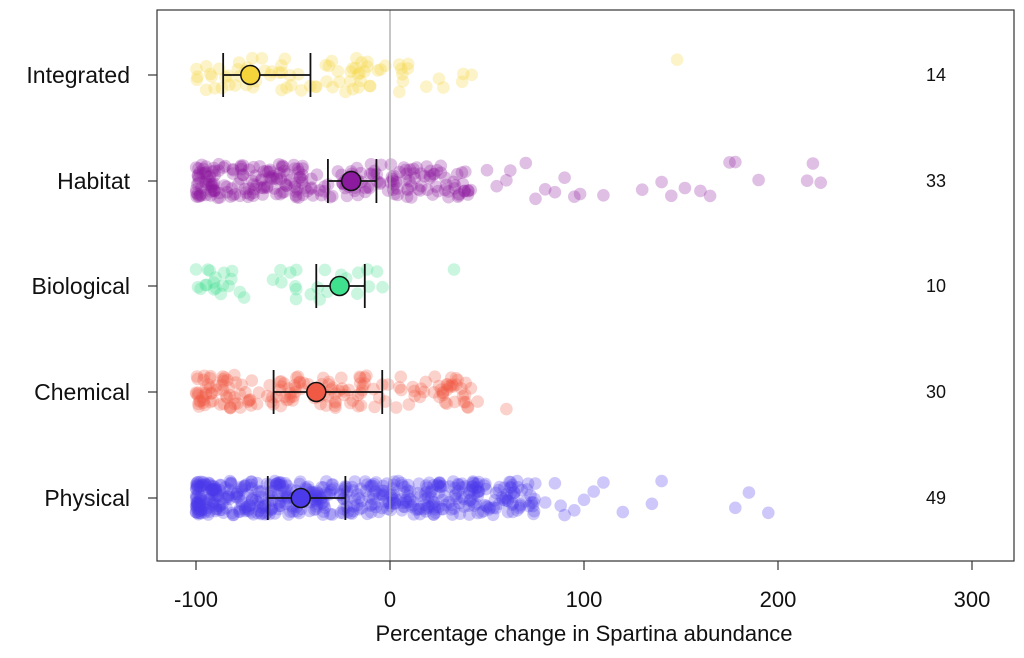  Describe the element at coordinates (325, 284) in the screenshot. I see `point-group-biological` at that location.